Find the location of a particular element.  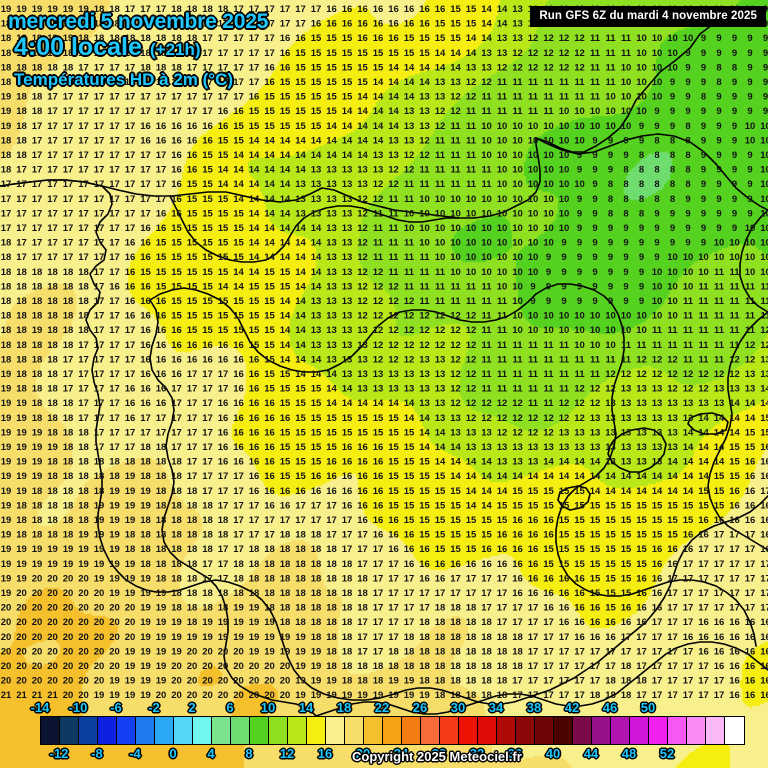

color-scale-tick-label: -2 is located at coordinates (154, 707).